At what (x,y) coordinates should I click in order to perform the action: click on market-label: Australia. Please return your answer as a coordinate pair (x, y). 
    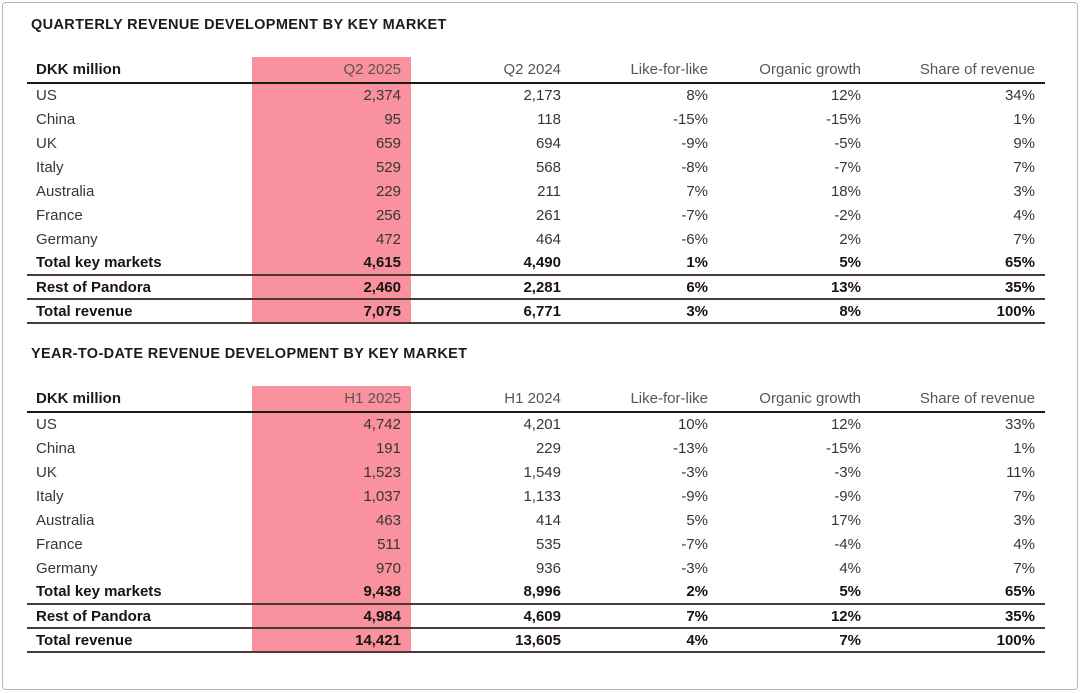
    Looking at the image, I should click on (65, 520).